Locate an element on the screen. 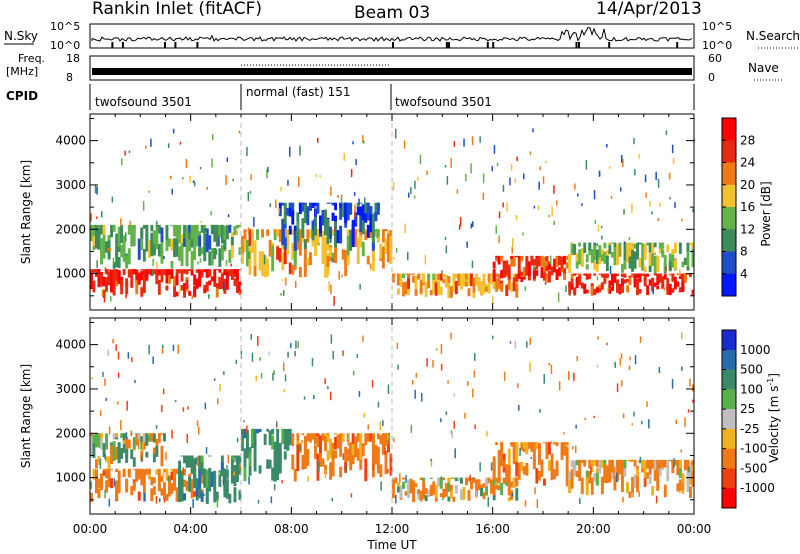 The height and width of the screenshot is (554, 800). colorbar-tick-label: 1000 is located at coordinates (755, 350).